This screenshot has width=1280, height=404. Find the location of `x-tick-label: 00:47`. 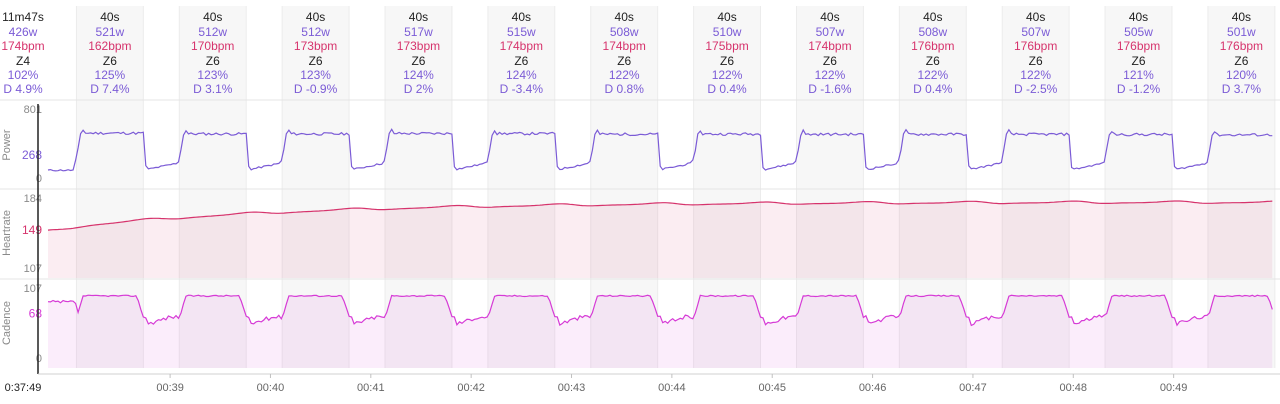

x-tick-label: 00:47 is located at coordinates (973, 388).